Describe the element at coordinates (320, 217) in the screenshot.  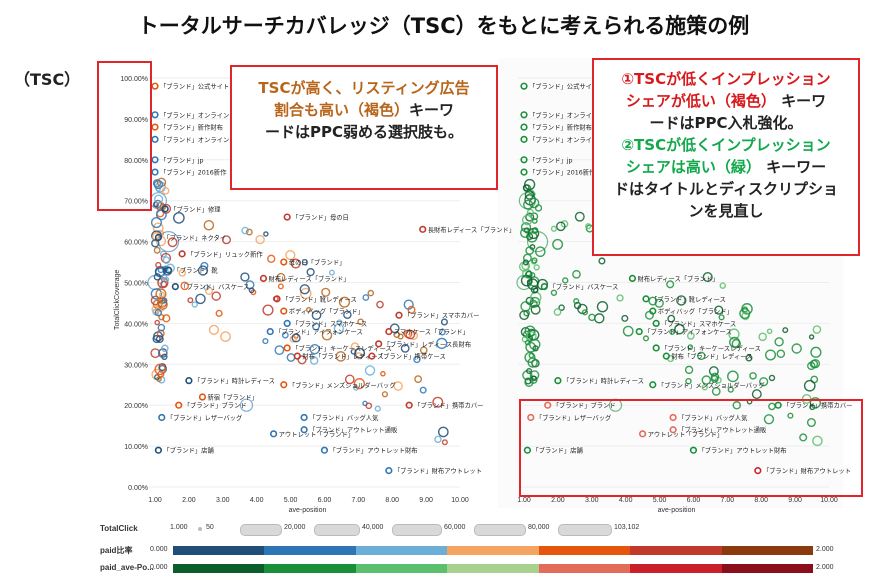
I see `point-label: 「ブランド」母の日` at that location.